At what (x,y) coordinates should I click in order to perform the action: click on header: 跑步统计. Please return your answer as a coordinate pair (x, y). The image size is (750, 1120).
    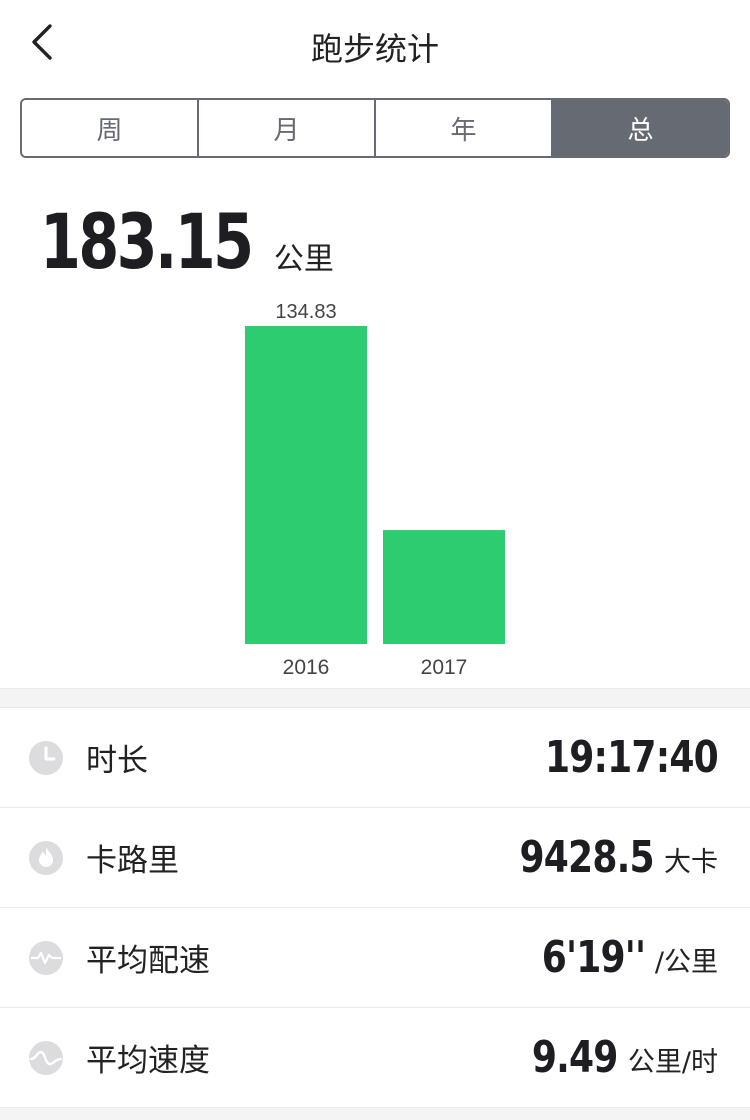
    Looking at the image, I should click on (375, 45).